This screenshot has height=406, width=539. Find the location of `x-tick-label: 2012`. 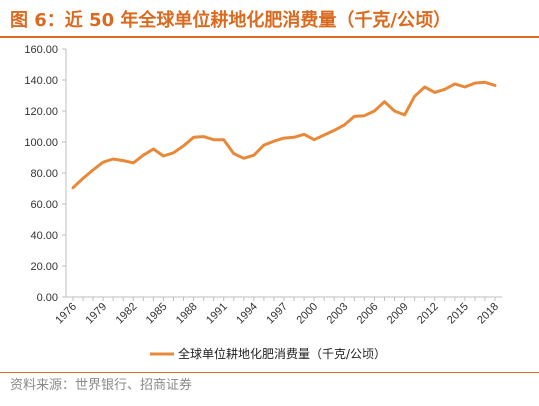

x-tick-label: 2012 is located at coordinates (428, 314).